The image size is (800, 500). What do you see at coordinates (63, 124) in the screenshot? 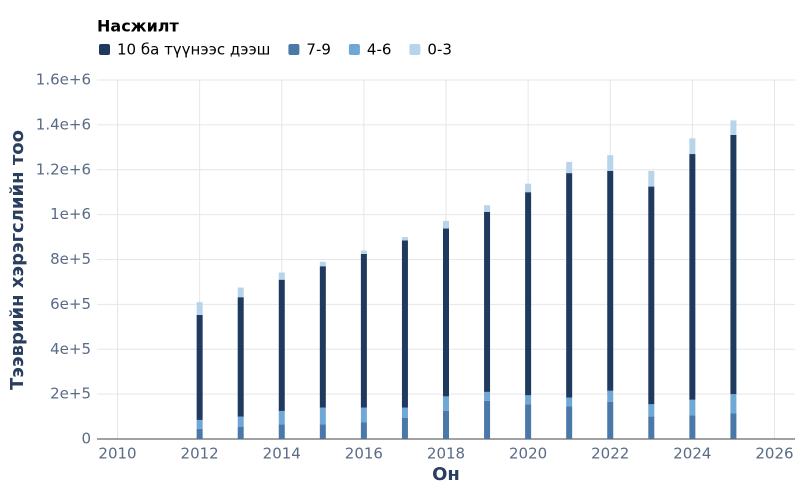
I see `y-tick-label: 1.4e+6` at bounding box center [63, 124].